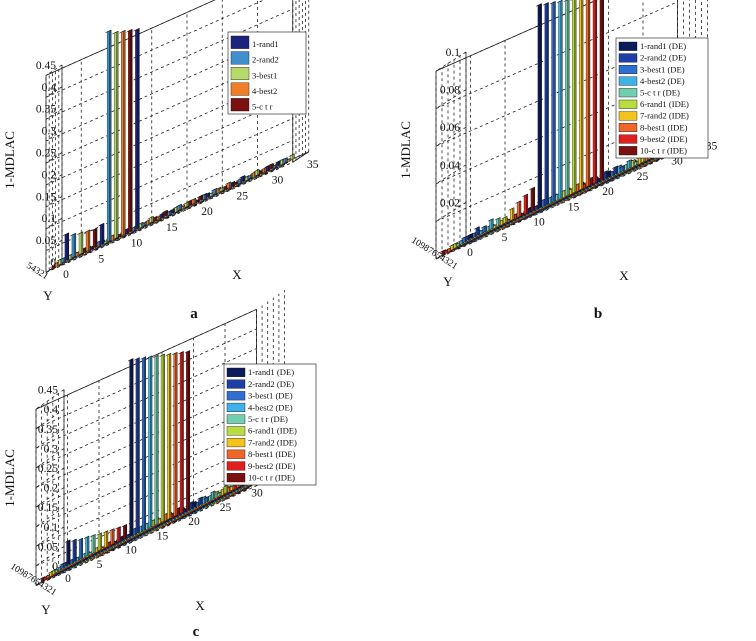 This screenshot has height=641, width=756. What do you see at coordinates (664, 139) in the screenshot?
I see `legend-entry: 9-best2 (IDE)` at bounding box center [664, 139].